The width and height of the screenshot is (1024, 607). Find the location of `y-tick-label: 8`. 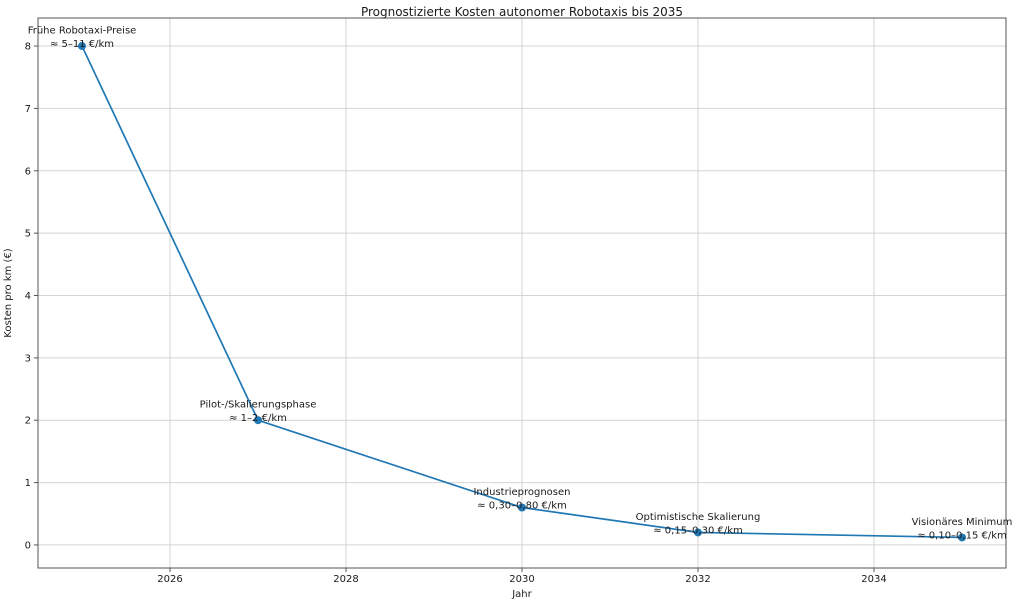

y-tick-label: 8 is located at coordinates (28, 47).